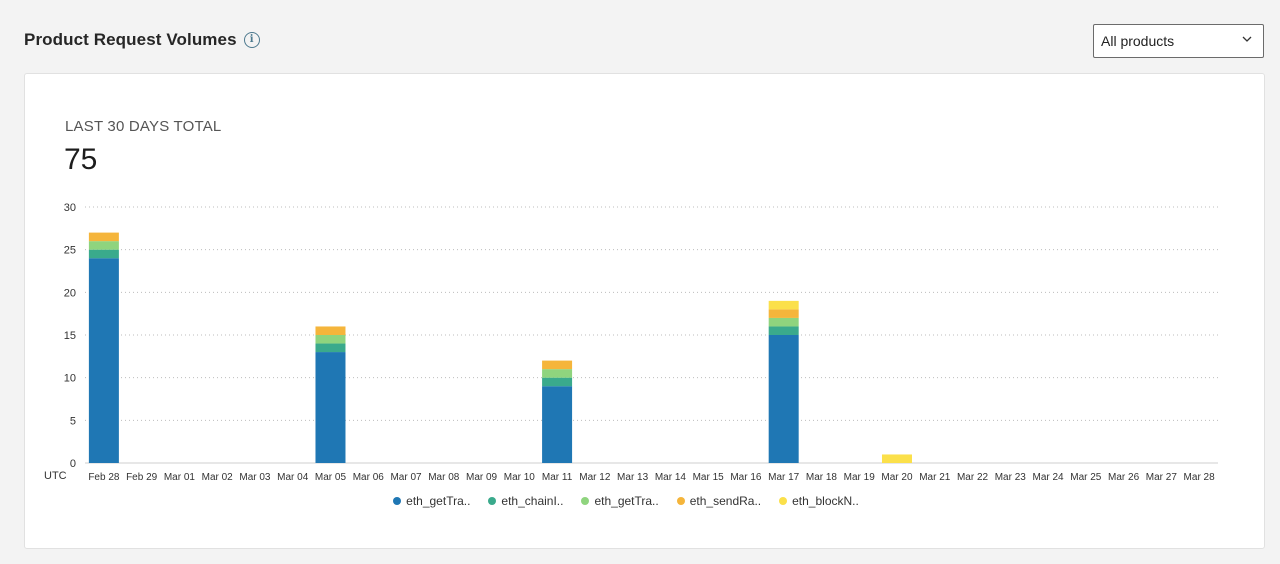 The height and width of the screenshot is (564, 1280). What do you see at coordinates (70, 379) in the screenshot?
I see `y-tick-label: 10` at bounding box center [70, 379].